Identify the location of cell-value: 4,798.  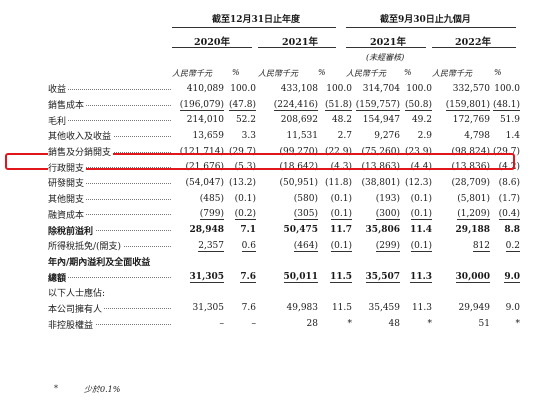
(477, 135).